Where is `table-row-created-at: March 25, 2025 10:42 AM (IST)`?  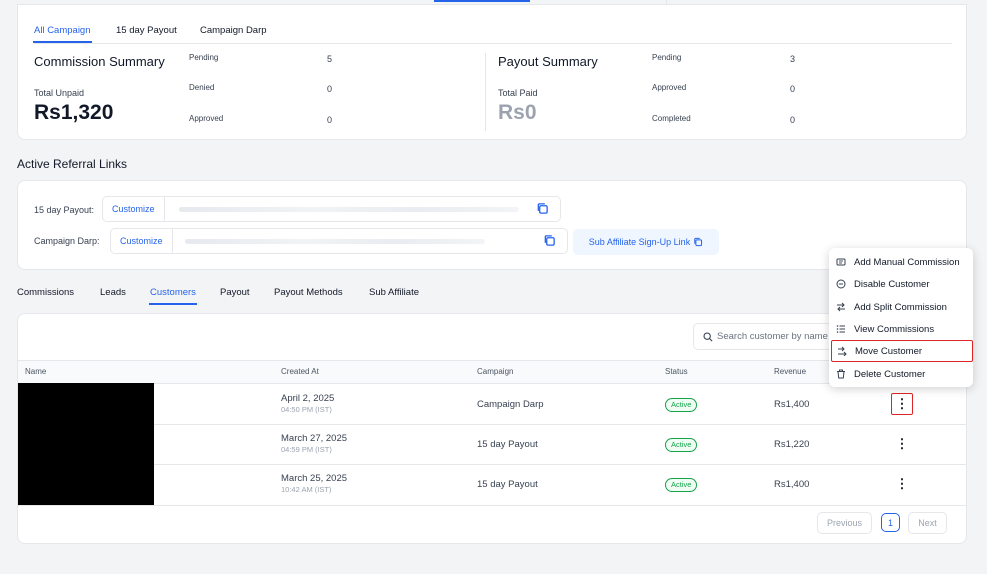
table-row-created-at: March 25, 2025 10:42 AM (IST) is located at coordinates (314, 483).